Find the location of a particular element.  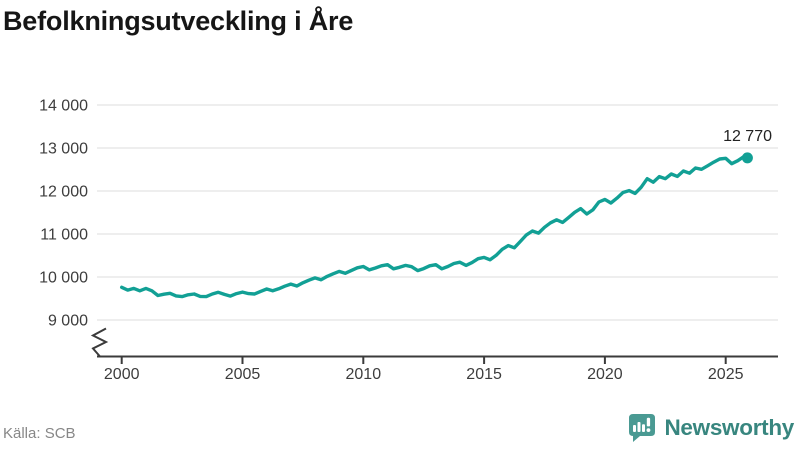

y-axis-tick-label: 10 000 is located at coordinates (63, 278).